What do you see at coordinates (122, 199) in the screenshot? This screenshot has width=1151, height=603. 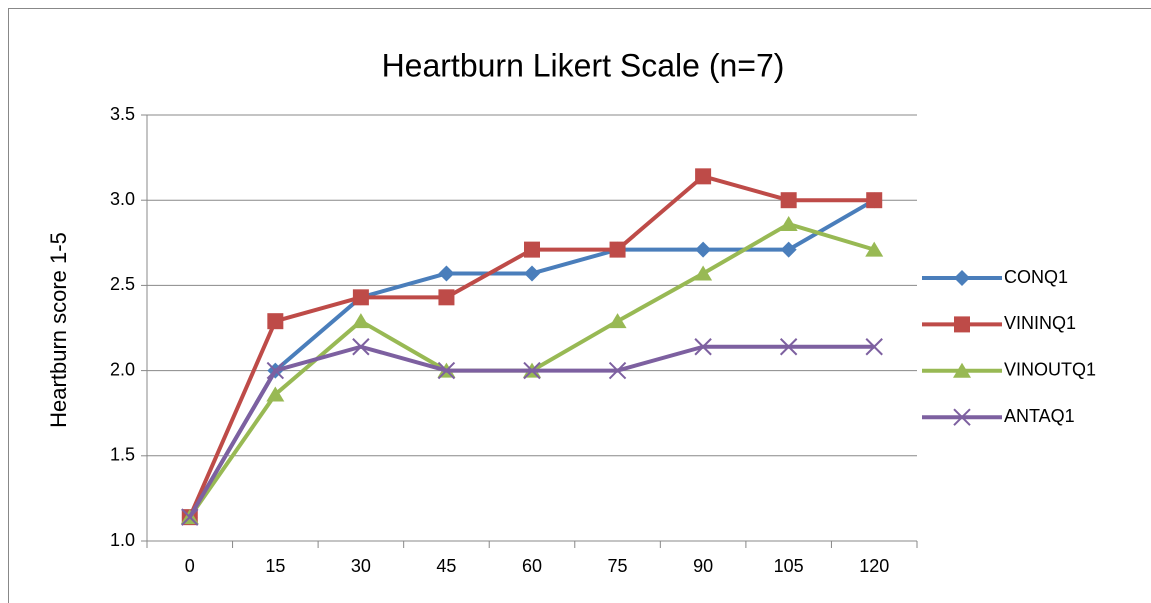 I see `y-tick-label: 3.0` at bounding box center [122, 199].